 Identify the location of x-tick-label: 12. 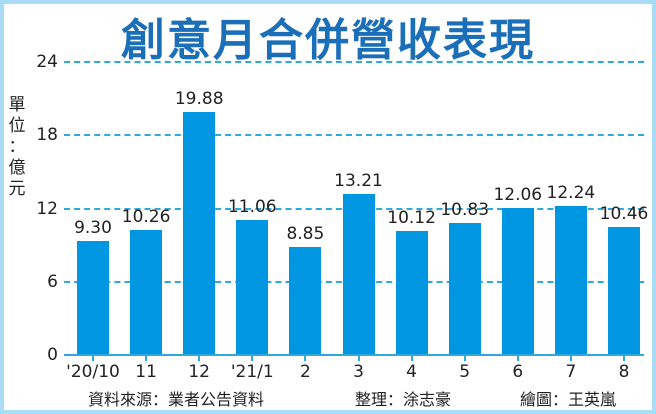
(199, 372).